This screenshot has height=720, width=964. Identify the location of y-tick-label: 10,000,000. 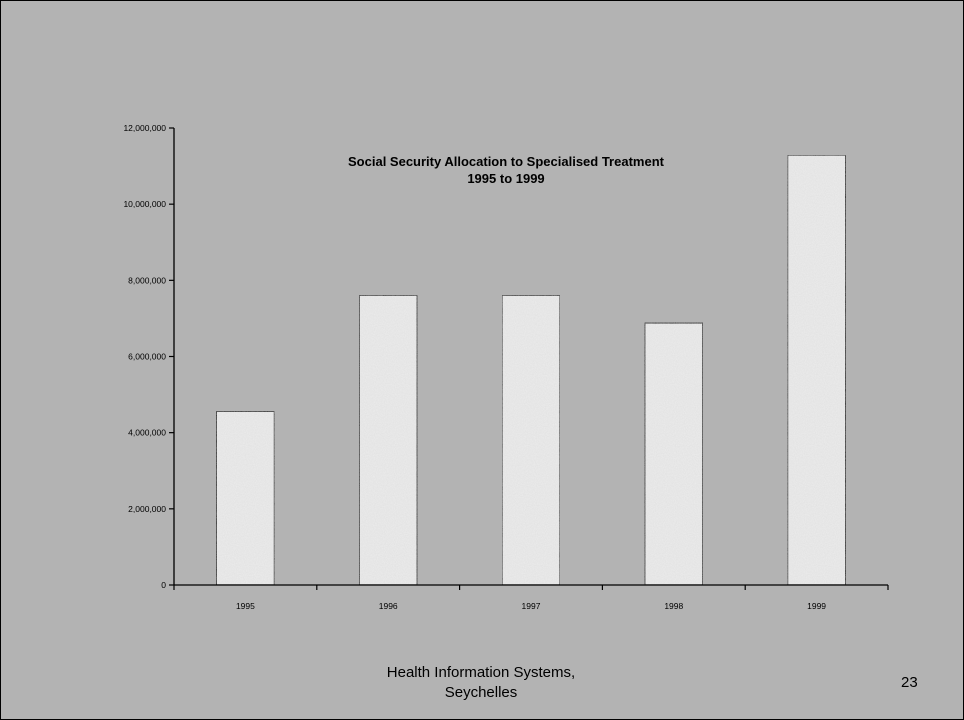
(144, 204).